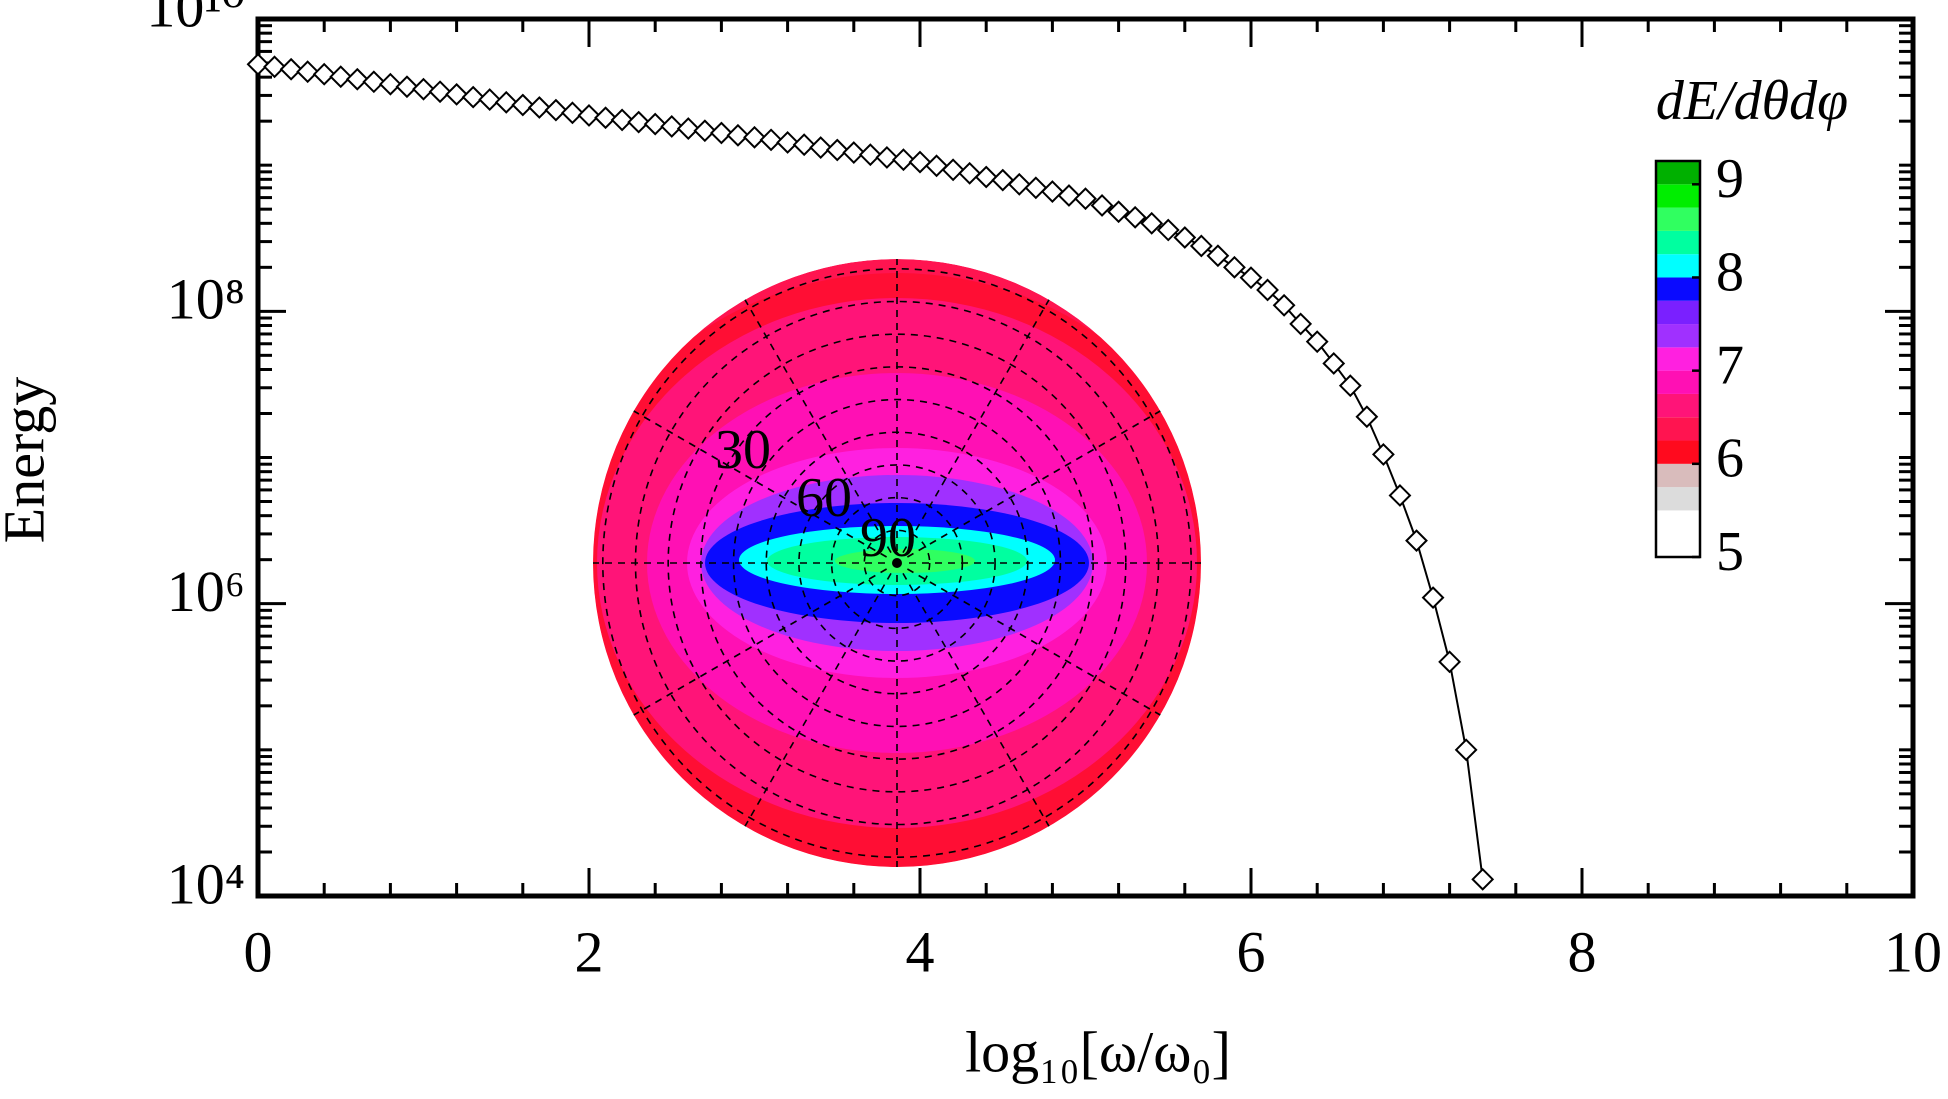  I want to click on x-tick-label: 2, so click(589, 951).